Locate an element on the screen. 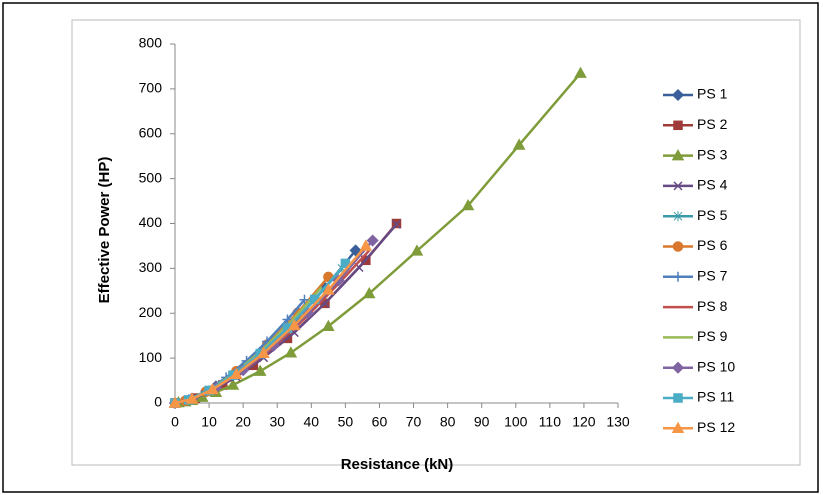 The height and width of the screenshot is (495, 823). legend-label: PS 7 is located at coordinates (712, 276).